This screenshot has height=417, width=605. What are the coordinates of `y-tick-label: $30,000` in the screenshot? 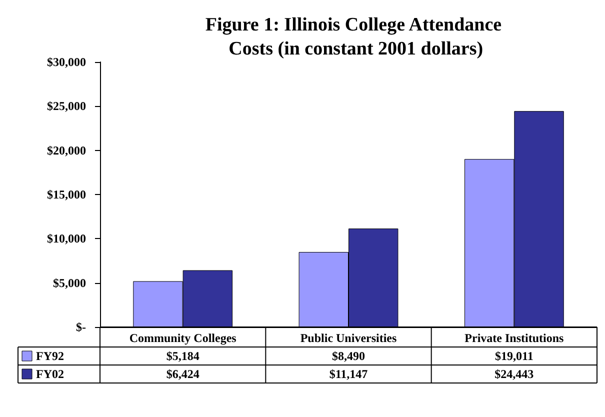 It's located at (66, 62).